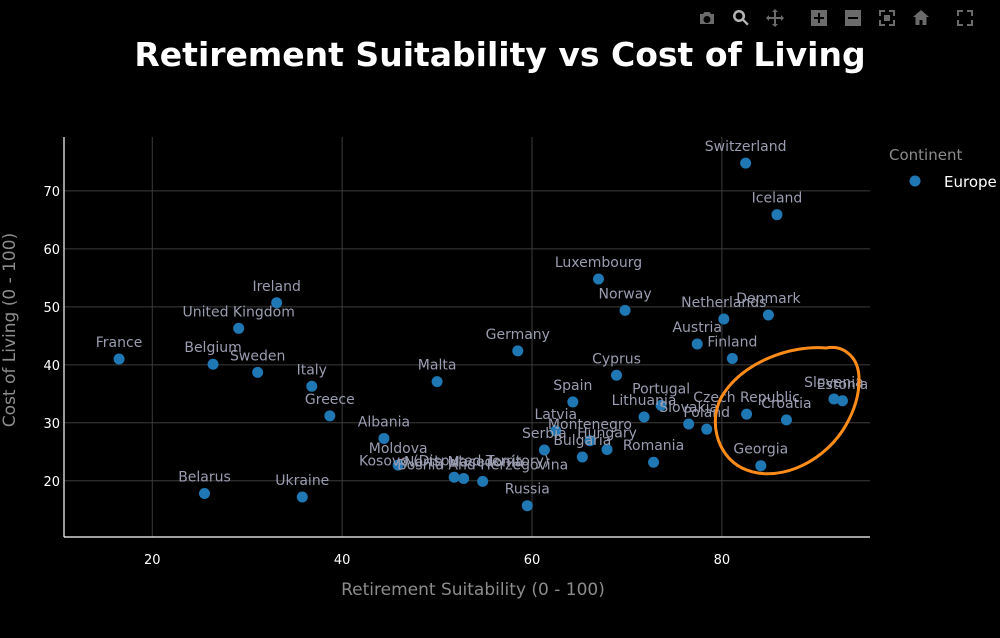 The height and width of the screenshot is (638, 1000). I want to click on reset-axes-button, so click(921, 18).